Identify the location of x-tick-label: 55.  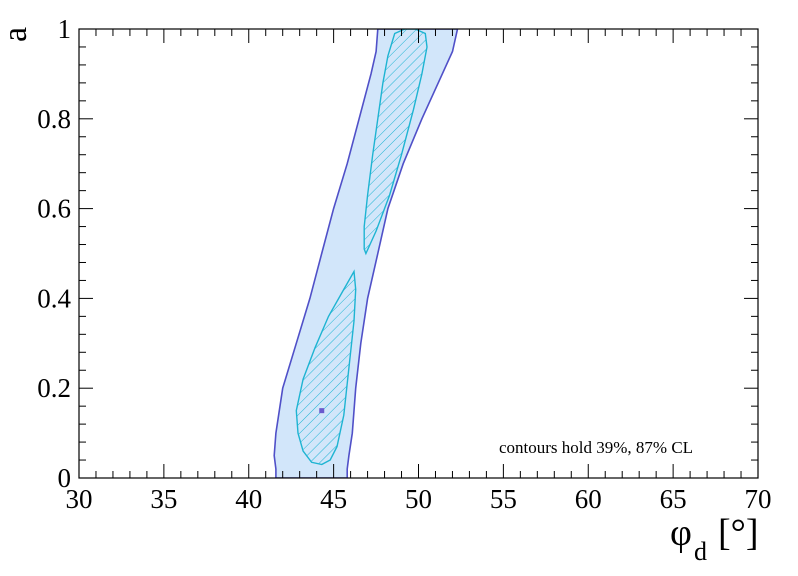
(503, 499).